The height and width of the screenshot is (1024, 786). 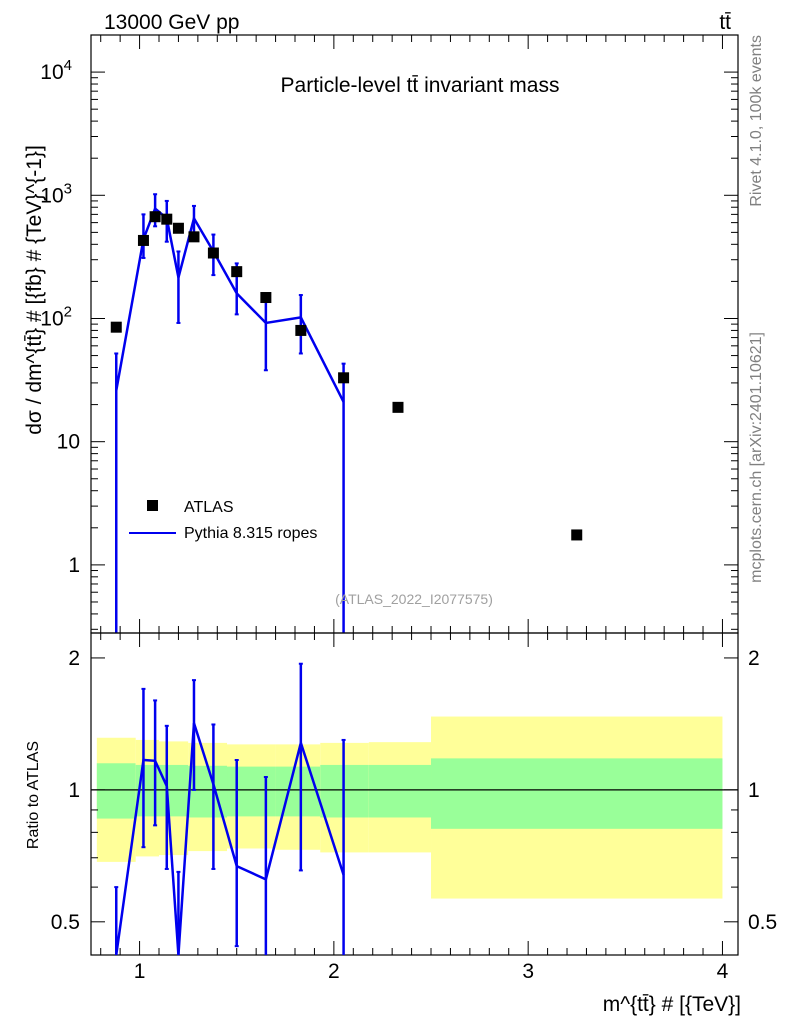 What do you see at coordinates (74, 565) in the screenshot?
I see `main-y-tick-label: 1` at bounding box center [74, 565].